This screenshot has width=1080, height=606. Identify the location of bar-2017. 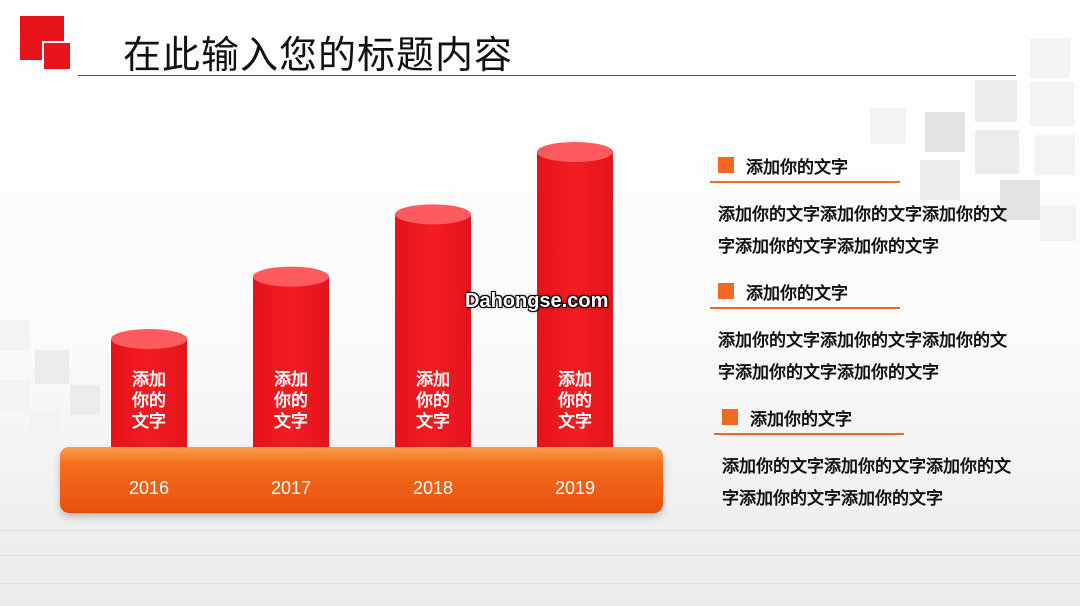
(291, 357).